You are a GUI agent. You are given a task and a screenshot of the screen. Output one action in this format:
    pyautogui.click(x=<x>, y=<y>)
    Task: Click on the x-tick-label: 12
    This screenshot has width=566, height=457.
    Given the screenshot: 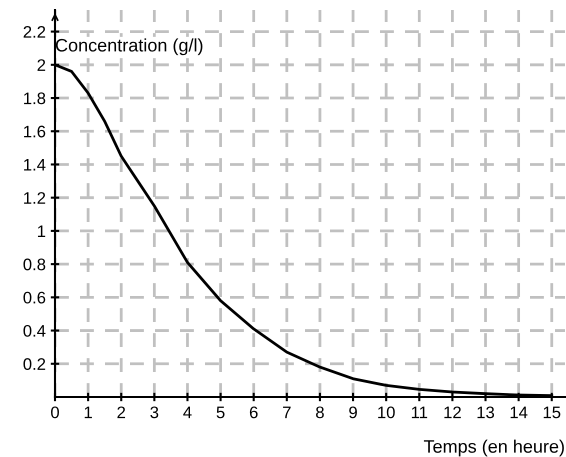 What is the action you would take?
    pyautogui.click(x=452, y=412)
    